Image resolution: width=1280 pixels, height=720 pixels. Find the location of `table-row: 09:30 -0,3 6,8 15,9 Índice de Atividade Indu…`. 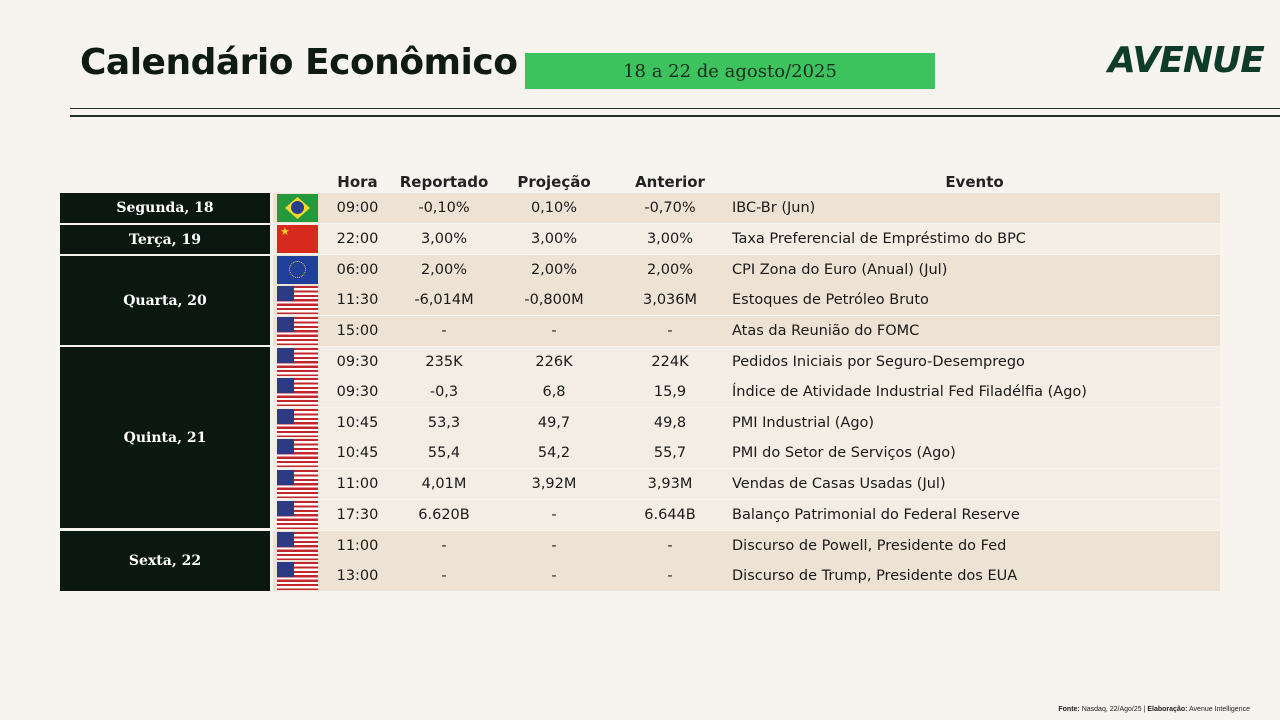

table-row: 09:30 -0,3 6,8 15,9 Índice de Atividade Indu… is located at coordinates (746, 392).